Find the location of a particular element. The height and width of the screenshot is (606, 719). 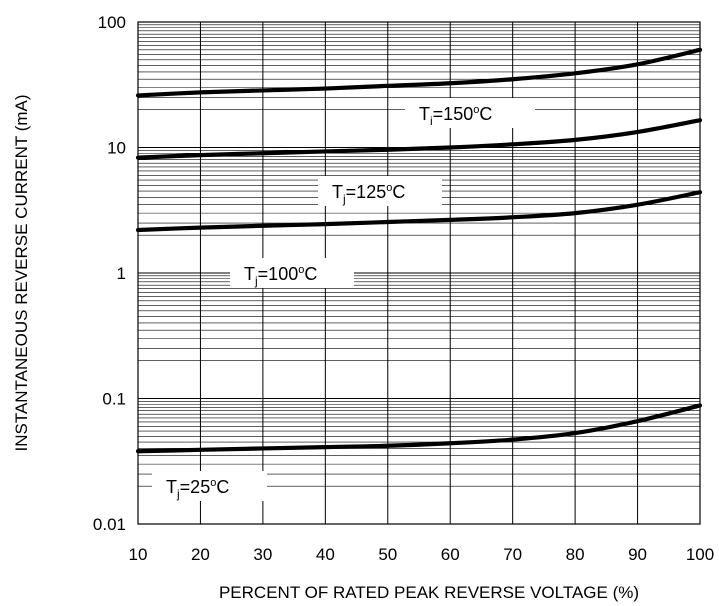

series-label-0: Ti=150oC is located at coordinates (455, 116).